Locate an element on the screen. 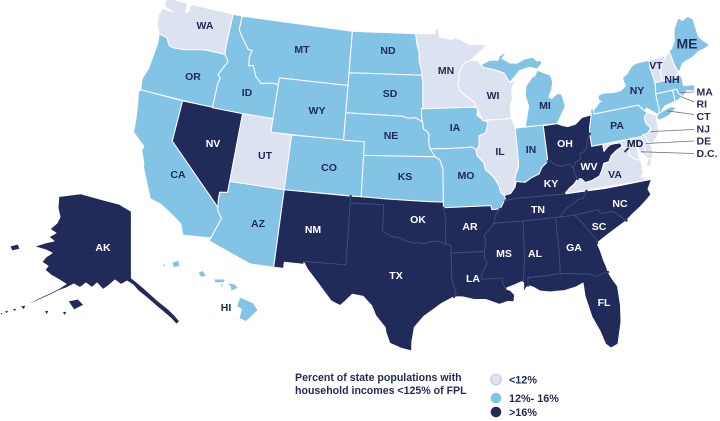  svg-text: MI is located at coordinates (545, 106).